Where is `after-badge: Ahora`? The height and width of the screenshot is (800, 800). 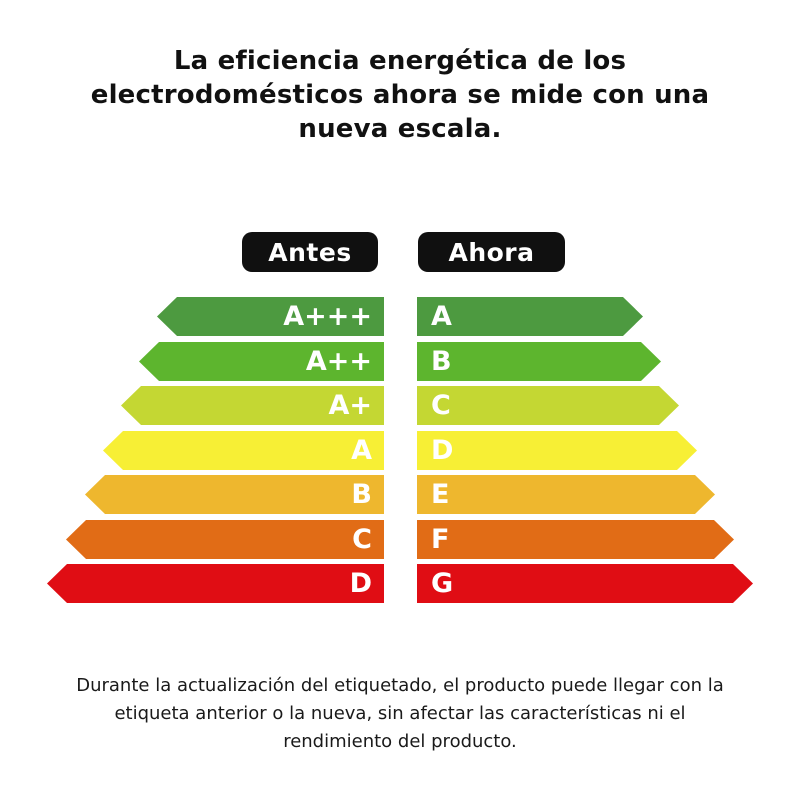 after-badge: Ahora is located at coordinates (491, 252).